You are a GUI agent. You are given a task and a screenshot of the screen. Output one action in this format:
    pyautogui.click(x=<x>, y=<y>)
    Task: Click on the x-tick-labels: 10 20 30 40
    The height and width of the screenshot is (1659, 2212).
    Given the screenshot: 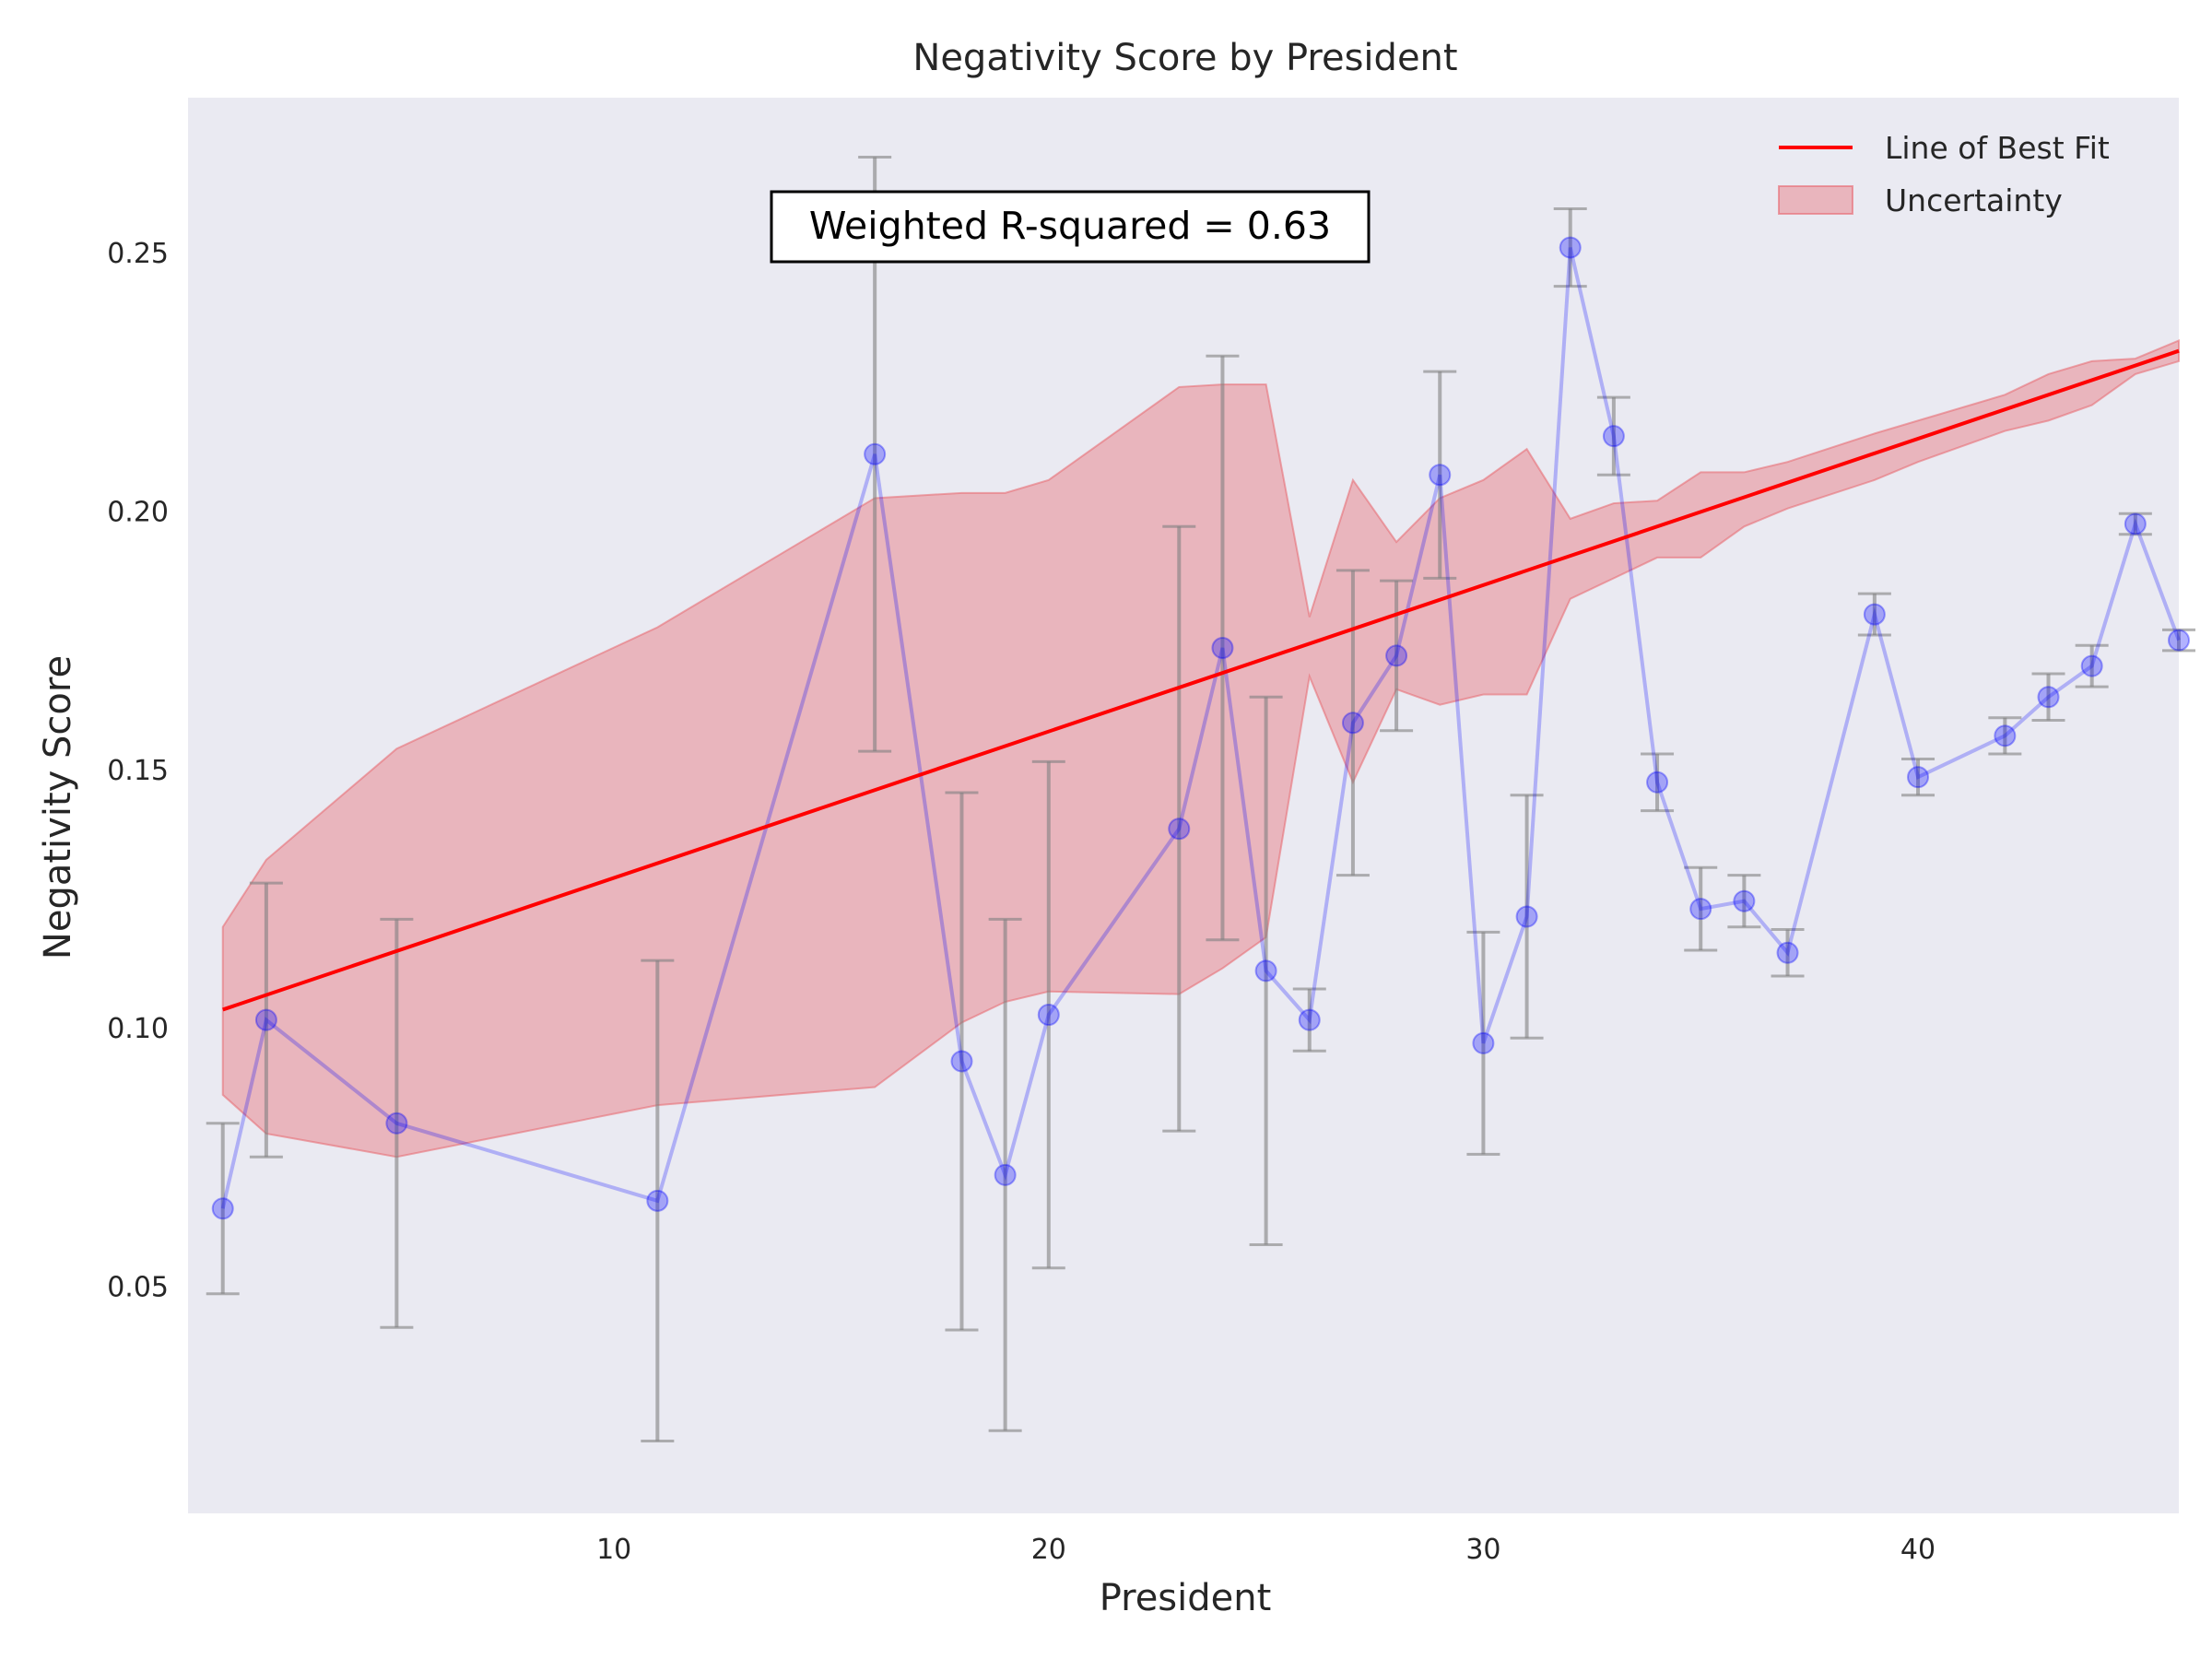 What is the action you would take?
    pyautogui.click(x=1266, y=1550)
    